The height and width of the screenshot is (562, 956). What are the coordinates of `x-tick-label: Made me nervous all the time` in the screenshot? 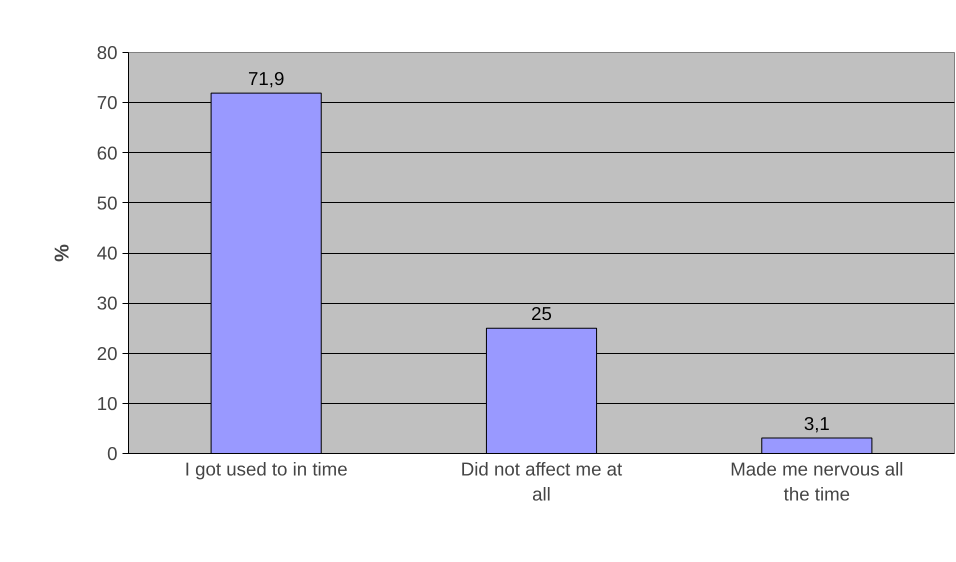 It's located at (817, 481).